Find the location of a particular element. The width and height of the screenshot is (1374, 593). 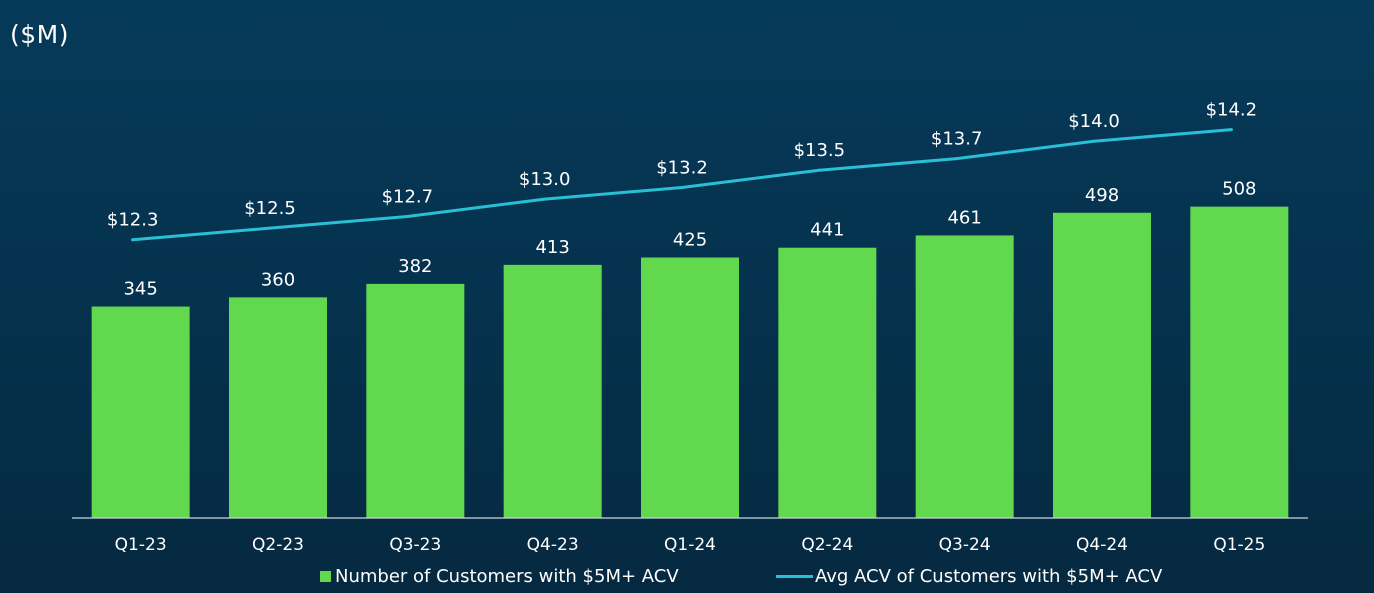

bar-value-label: 413 is located at coordinates (552, 247).